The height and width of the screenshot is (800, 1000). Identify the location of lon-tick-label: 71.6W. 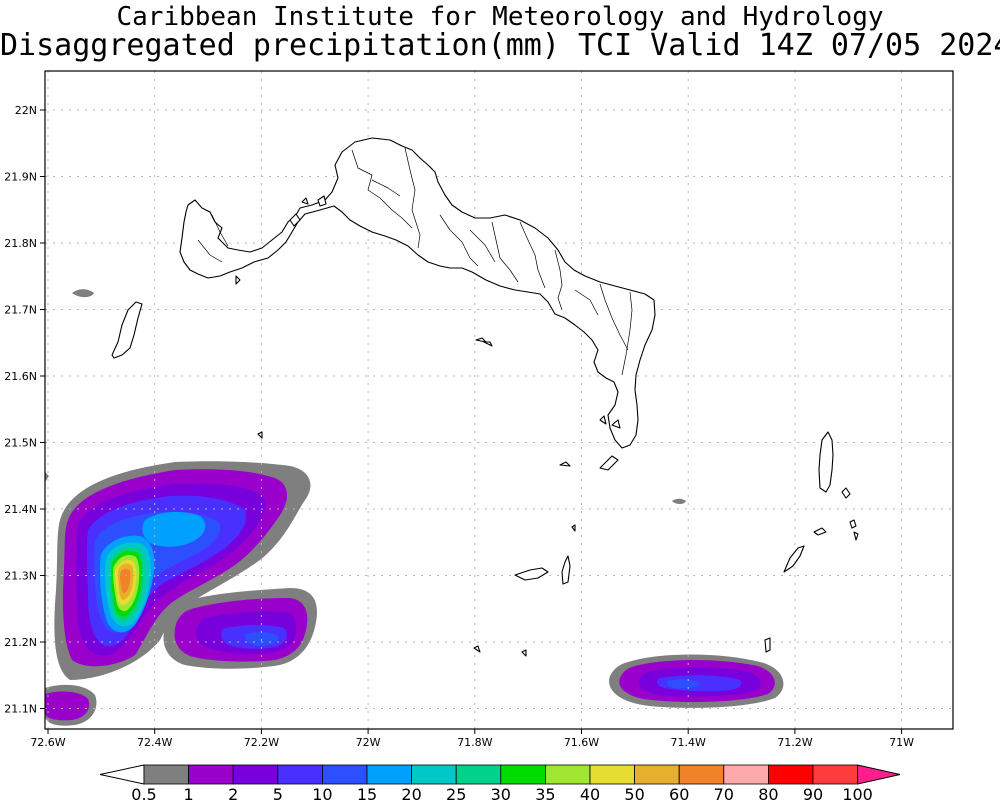
(581, 742).